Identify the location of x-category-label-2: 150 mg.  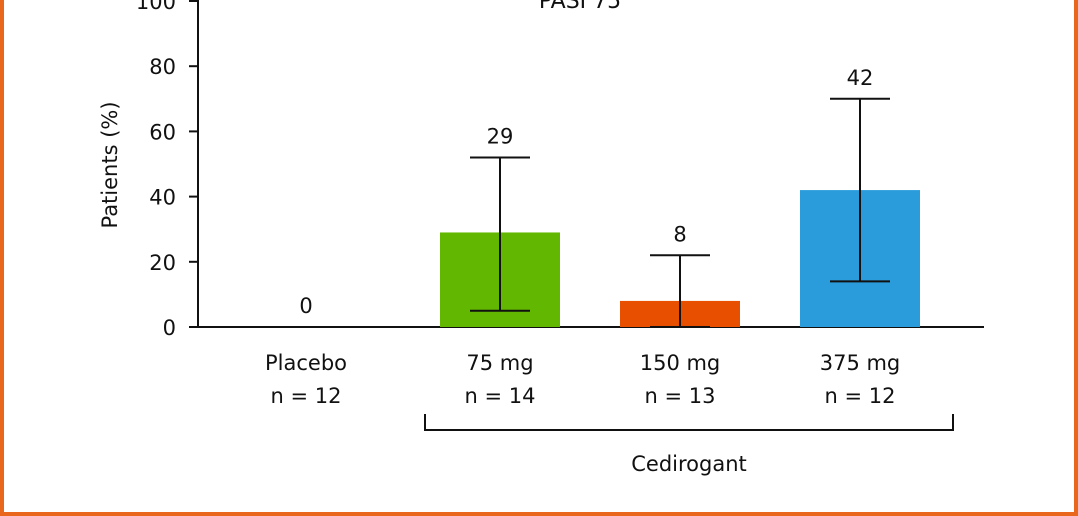
(680, 363).